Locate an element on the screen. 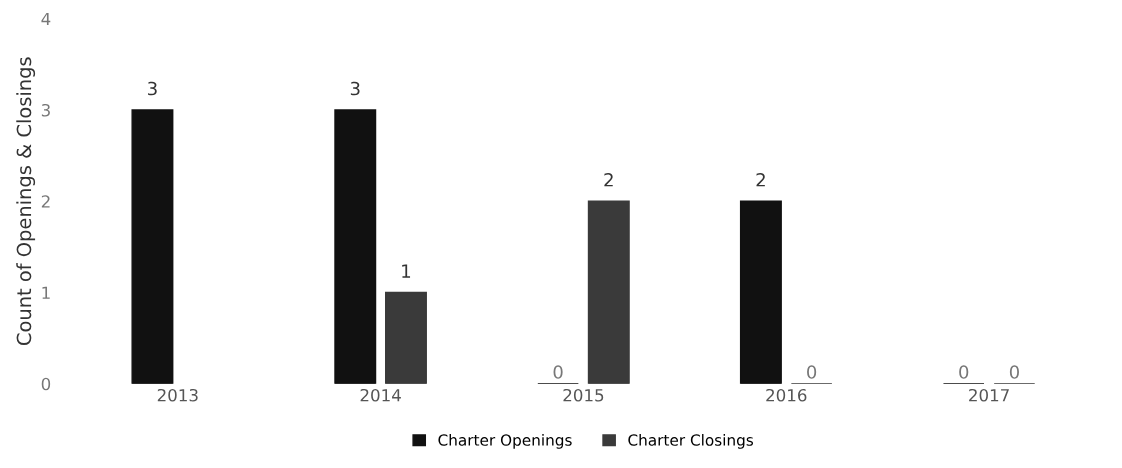 The width and height of the screenshot is (1122, 468). x-tick-label: 2016 is located at coordinates (786, 395).